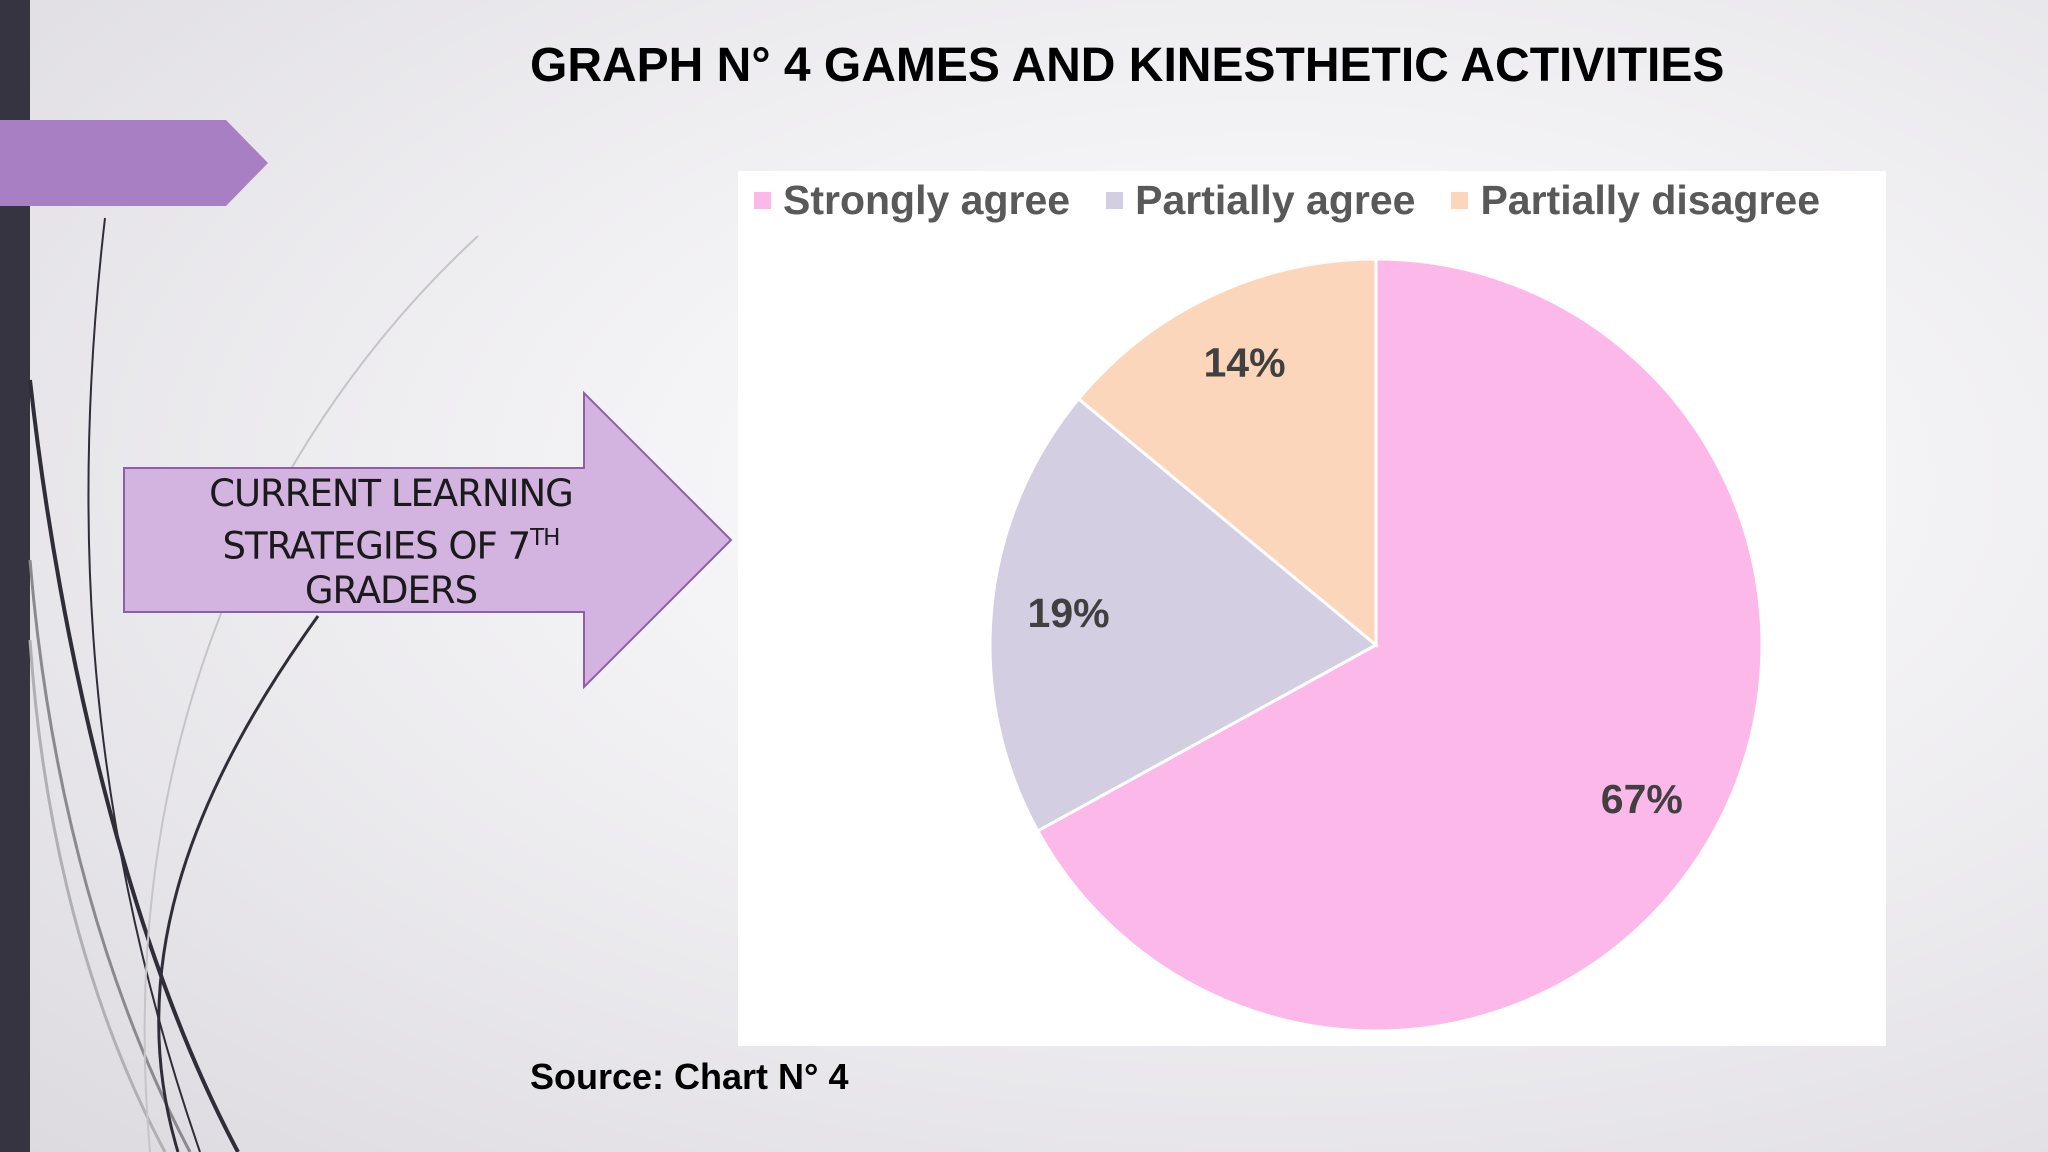 The height and width of the screenshot is (1152, 2048). Describe the element at coordinates (391, 591) in the screenshot. I see `callout-line-3: GRADERS` at that location.